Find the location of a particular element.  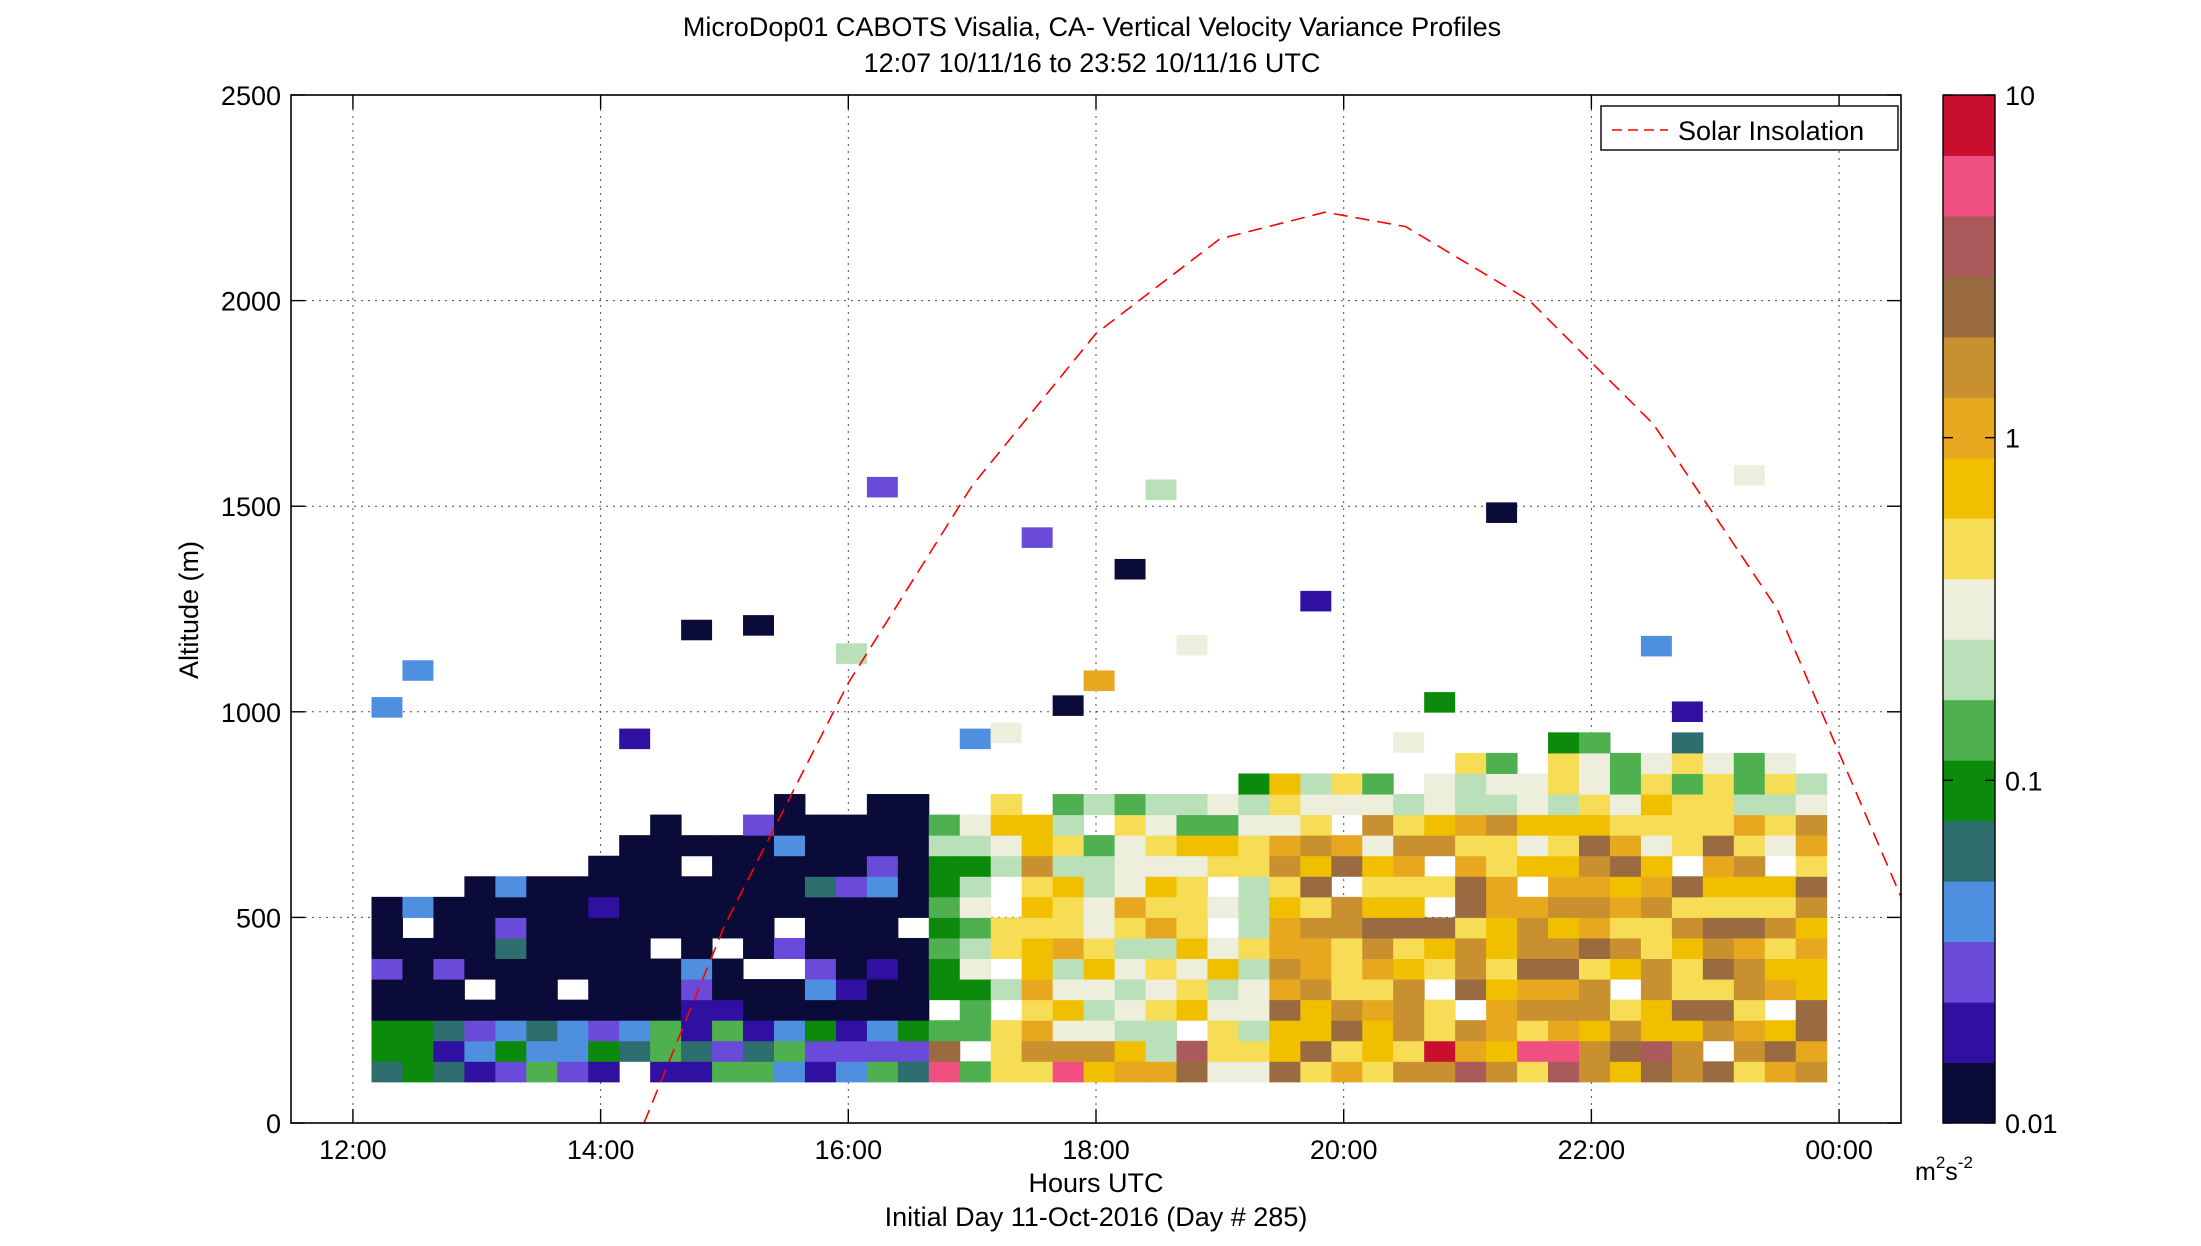

y-tick-label: 1500 is located at coordinates (251, 507).